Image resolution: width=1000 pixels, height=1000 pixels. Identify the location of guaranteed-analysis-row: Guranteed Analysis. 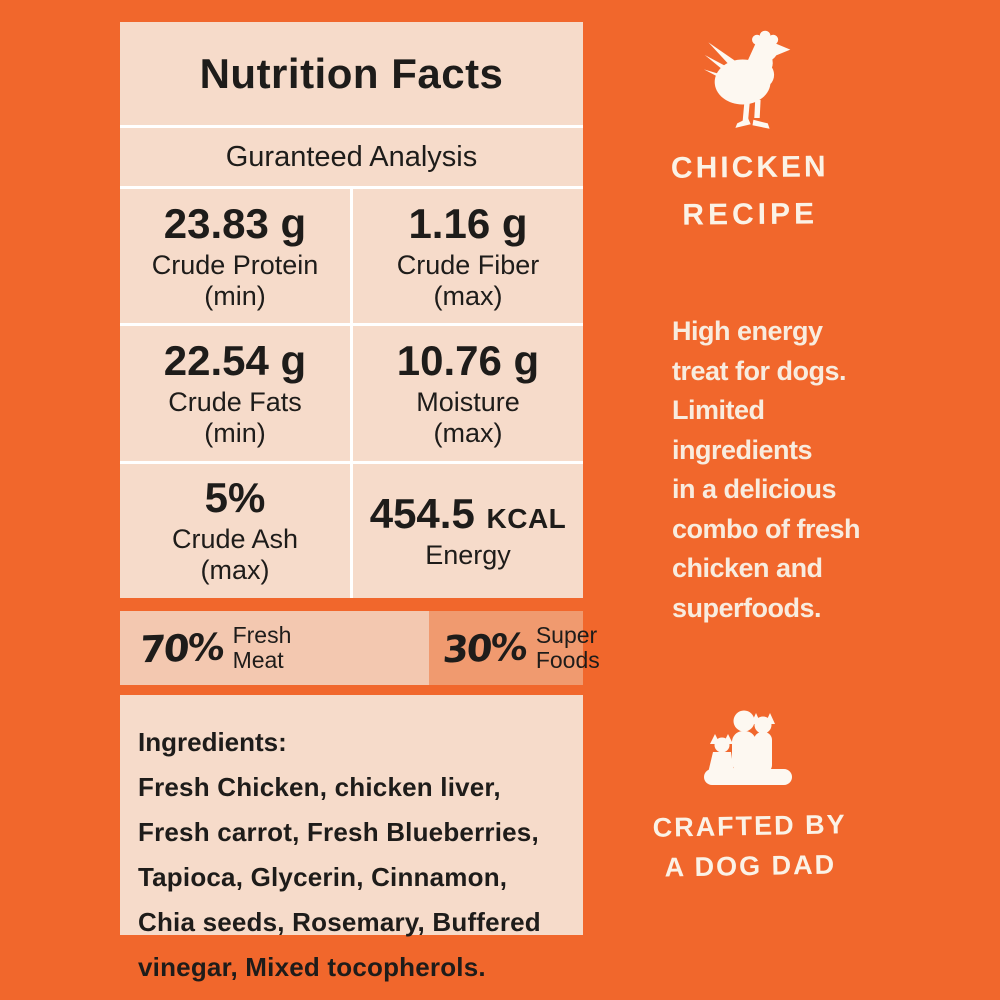
(351, 157).